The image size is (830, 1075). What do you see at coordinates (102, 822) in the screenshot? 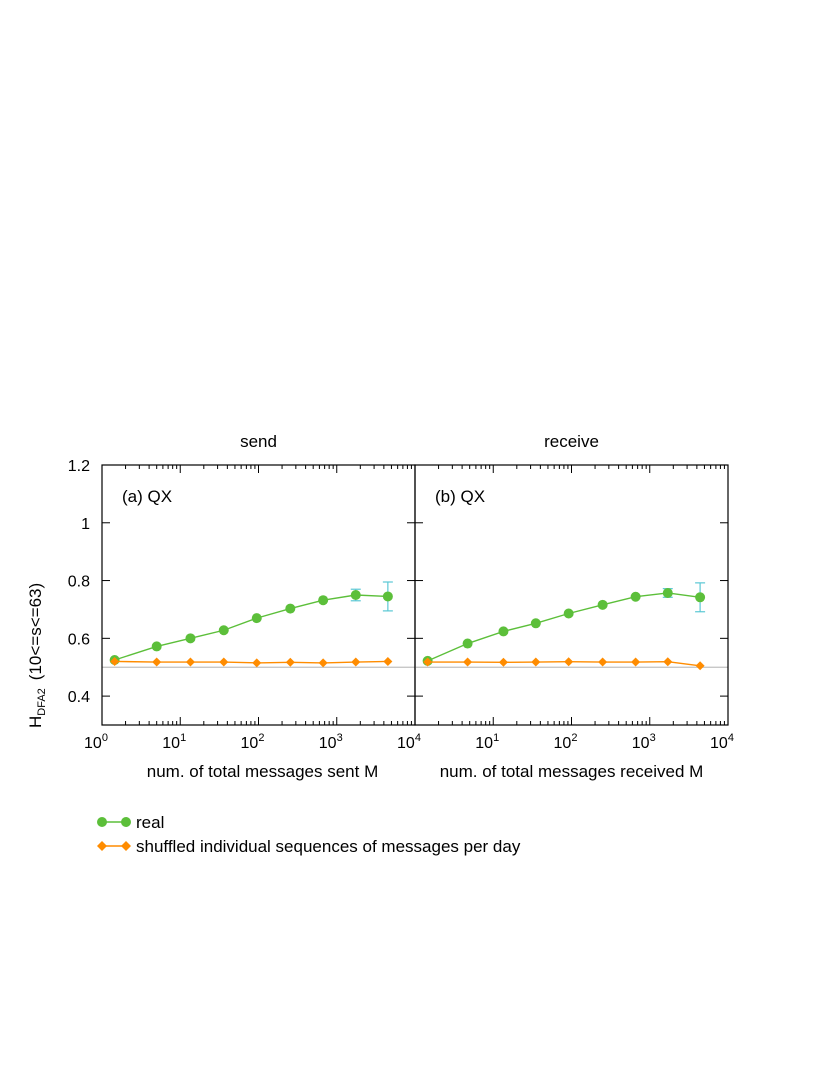
I see `legend-real-marker-left` at bounding box center [102, 822].